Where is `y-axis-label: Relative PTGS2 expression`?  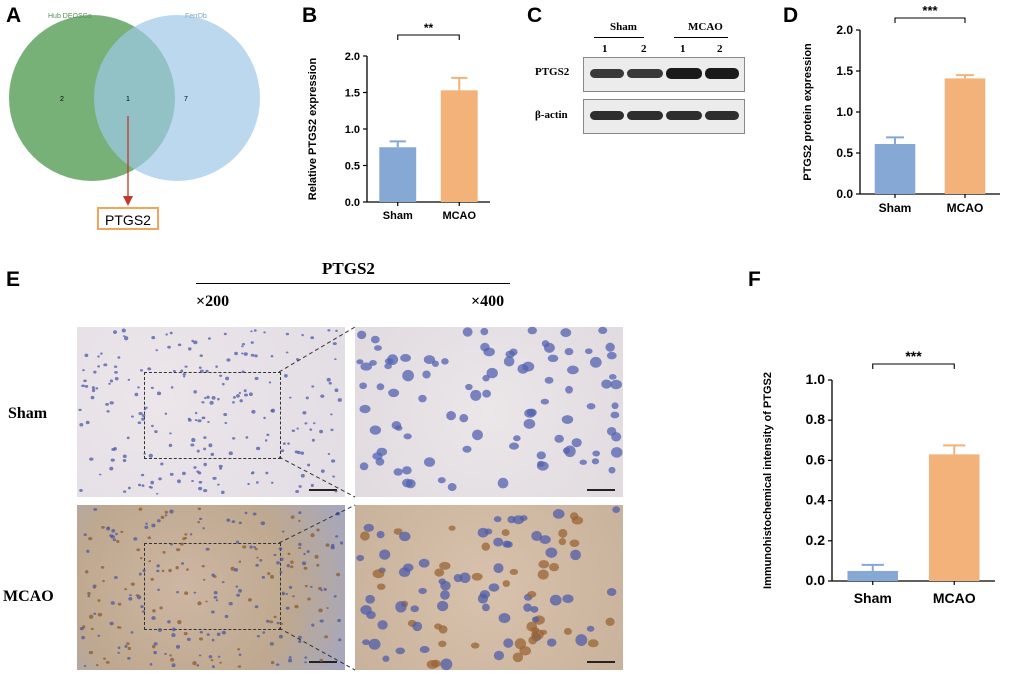
y-axis-label: Relative PTGS2 expression is located at coordinates (313, 128).